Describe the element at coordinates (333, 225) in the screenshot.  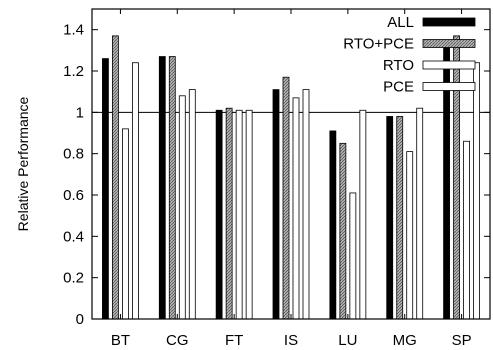
I see `bar-lu-all` at that location.